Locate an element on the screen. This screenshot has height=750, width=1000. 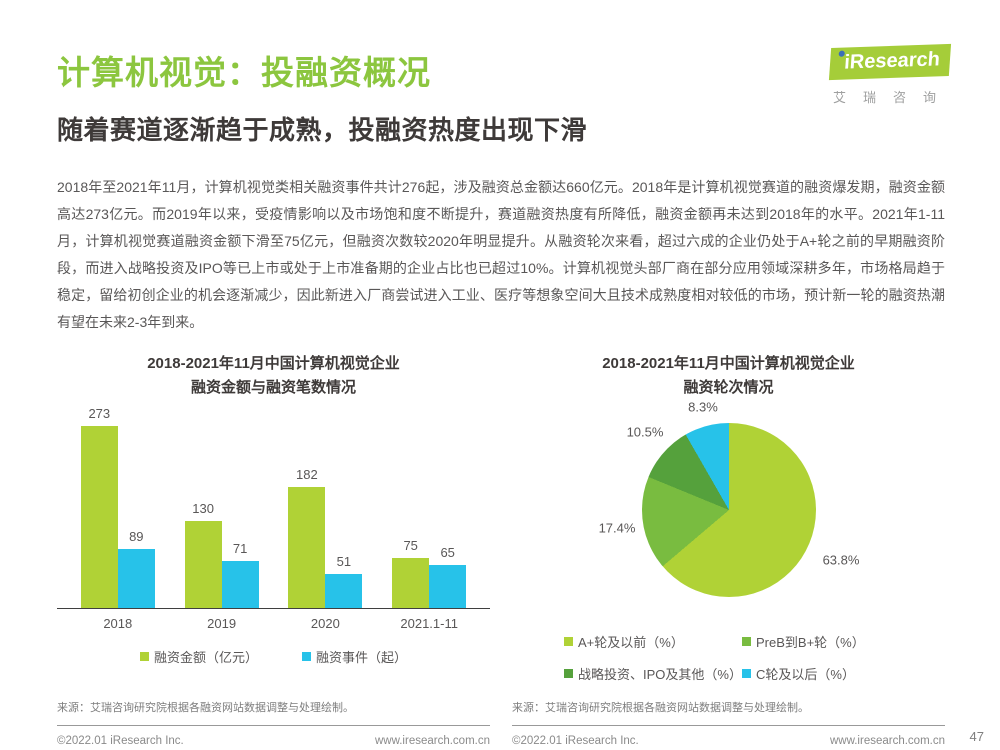
bar-value-label: 89 is located at coordinates (136, 536).